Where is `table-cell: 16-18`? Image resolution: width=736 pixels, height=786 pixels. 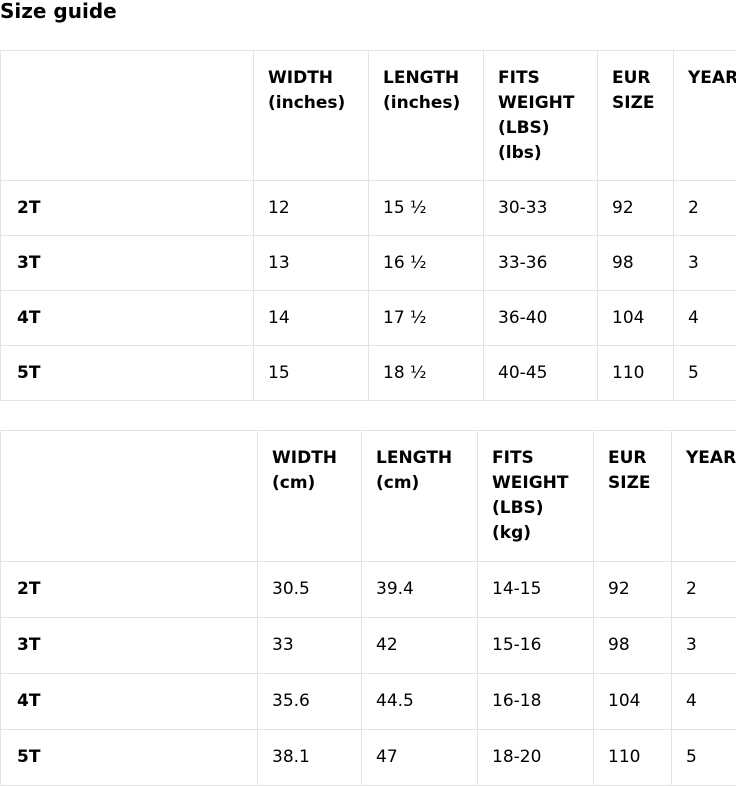 table-cell: 16-18 is located at coordinates (535, 701).